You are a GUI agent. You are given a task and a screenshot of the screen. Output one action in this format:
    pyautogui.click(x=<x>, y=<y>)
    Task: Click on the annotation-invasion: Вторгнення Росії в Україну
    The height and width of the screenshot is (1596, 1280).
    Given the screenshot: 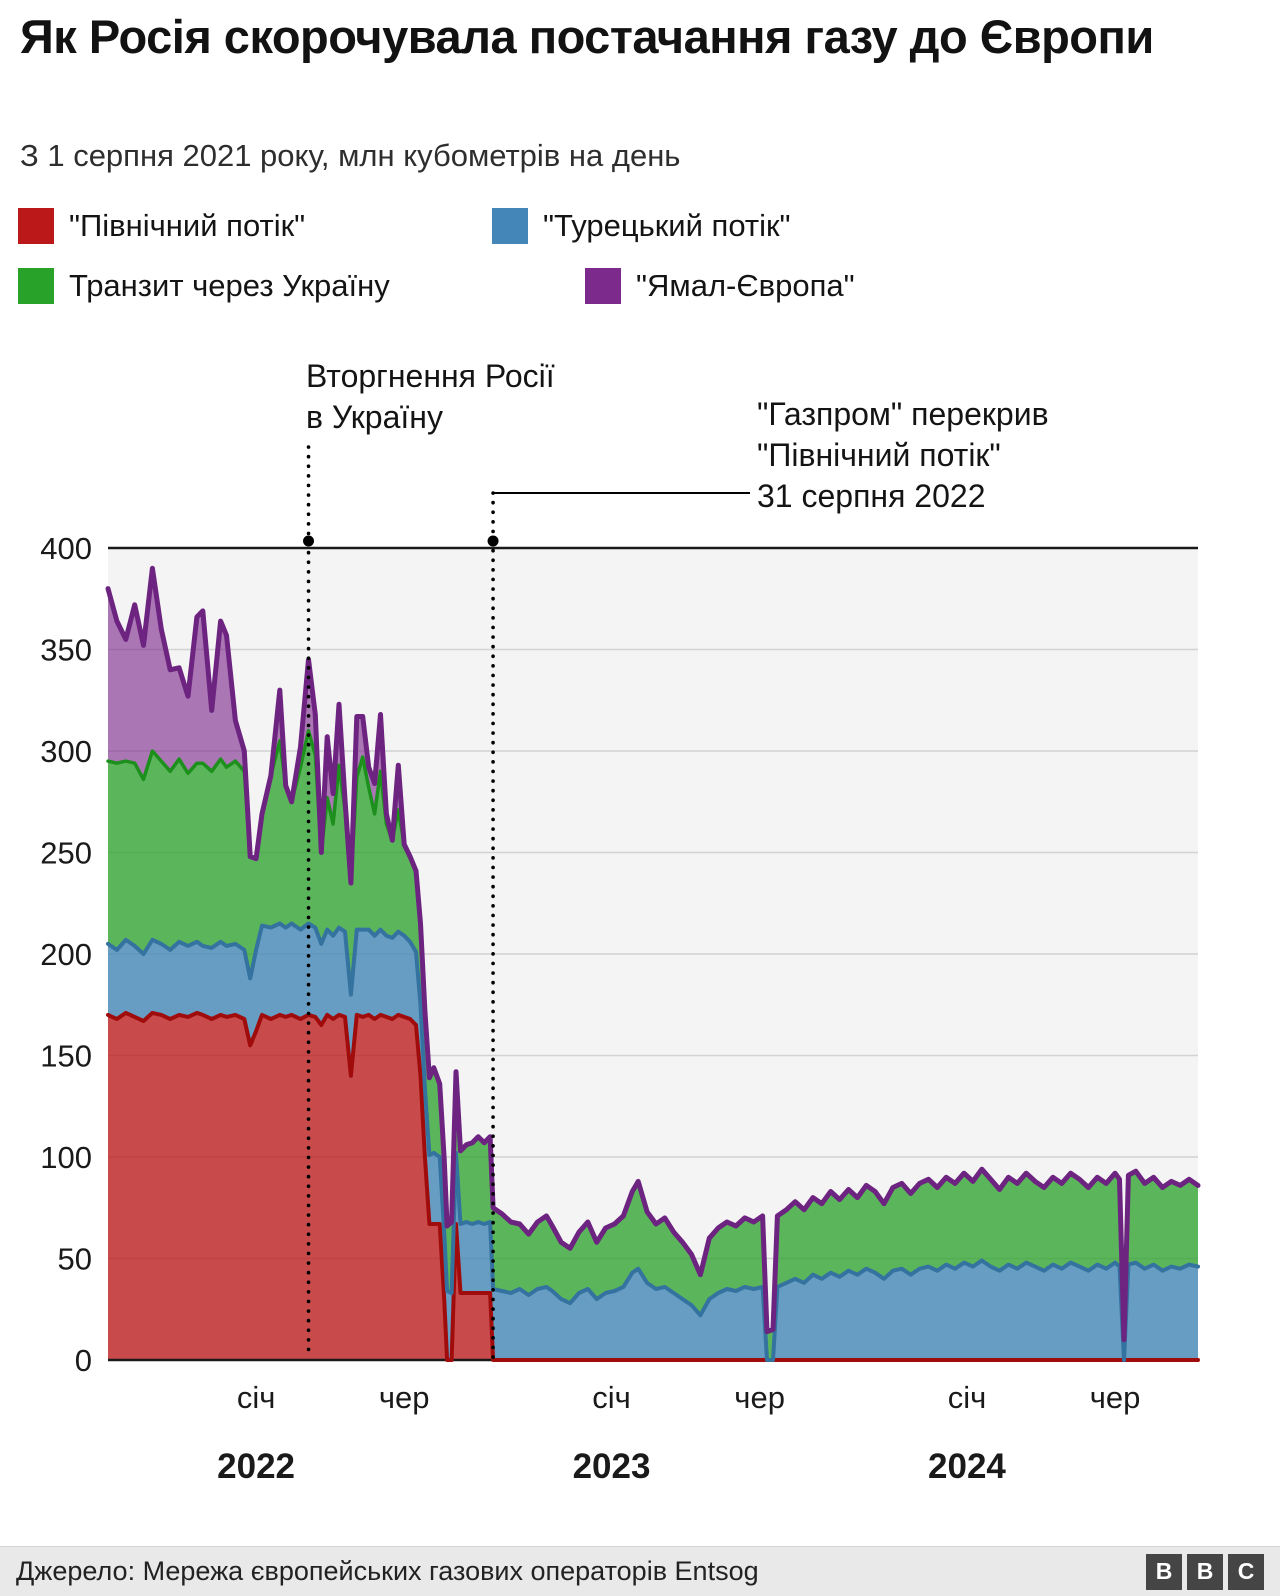 What is the action you would take?
    pyautogui.click(x=430, y=397)
    